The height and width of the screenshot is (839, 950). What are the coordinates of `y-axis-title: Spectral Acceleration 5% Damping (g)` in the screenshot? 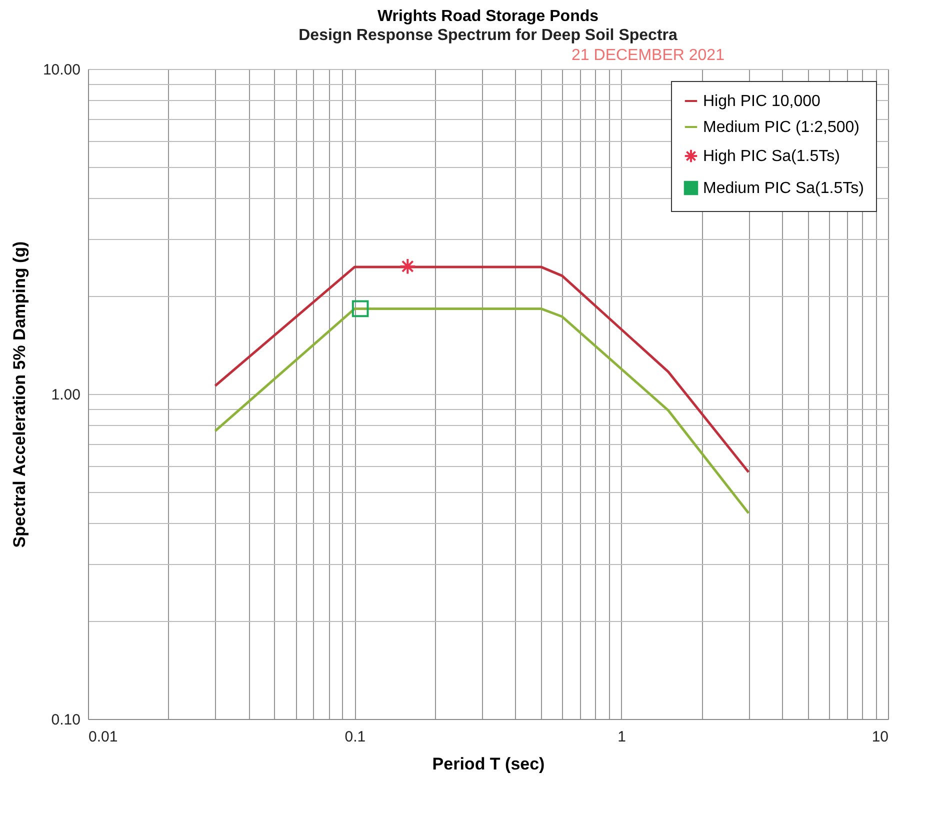 It's located at (19, 394).